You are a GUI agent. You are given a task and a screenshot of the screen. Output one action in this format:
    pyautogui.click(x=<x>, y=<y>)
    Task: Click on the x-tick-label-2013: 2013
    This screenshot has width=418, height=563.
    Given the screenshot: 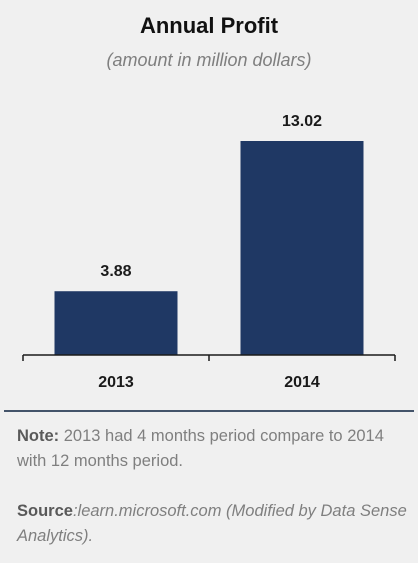 What is the action you would take?
    pyautogui.click(x=116, y=382)
    